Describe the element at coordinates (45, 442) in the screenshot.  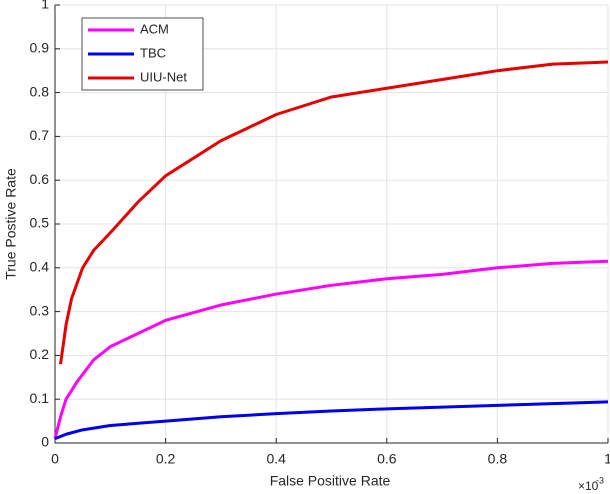
I see `y-tick-label: 0` at that location.